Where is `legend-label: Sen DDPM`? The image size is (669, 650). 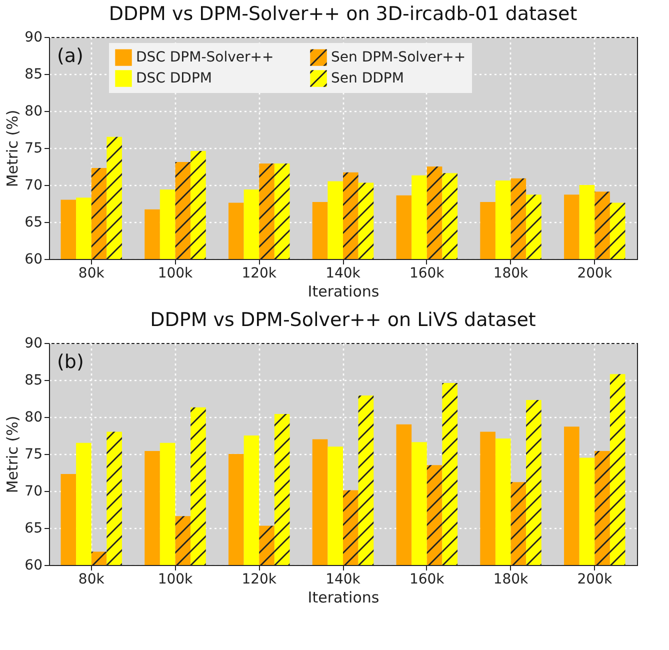
legend-label: Sen DDPM is located at coordinates (367, 78).